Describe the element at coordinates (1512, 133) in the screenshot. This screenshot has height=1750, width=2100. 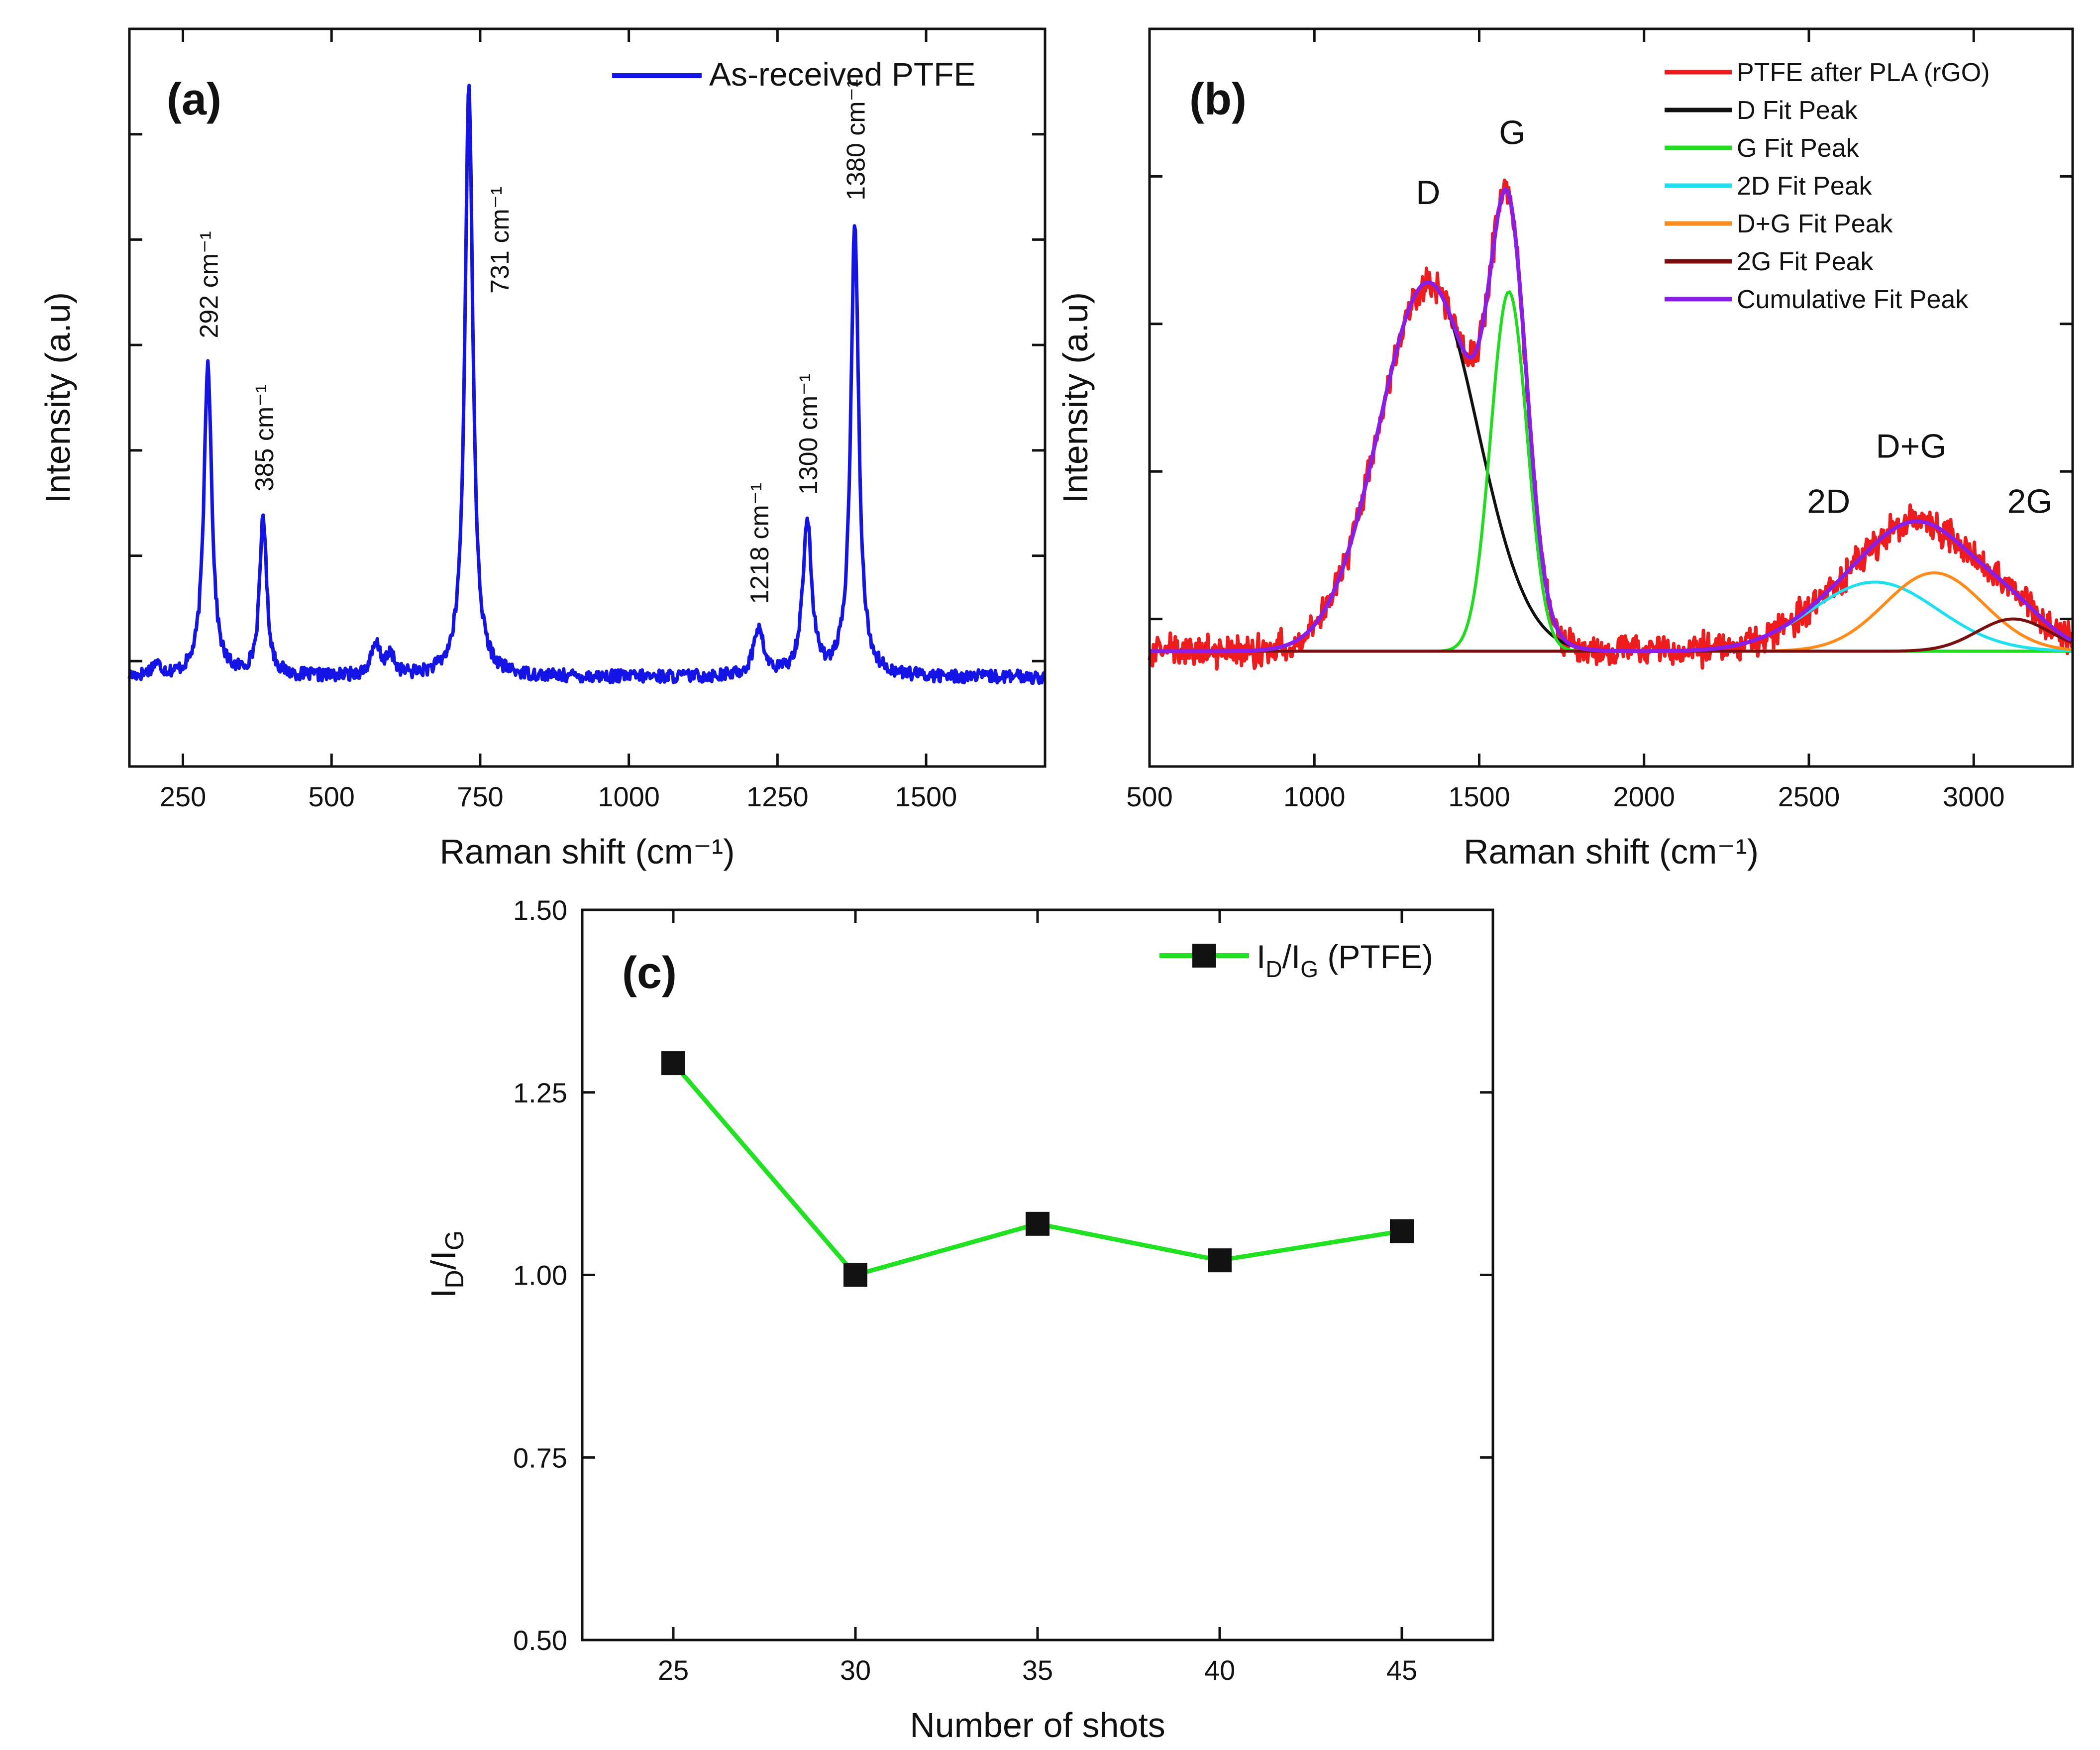
I see `peak-label: G` at that location.